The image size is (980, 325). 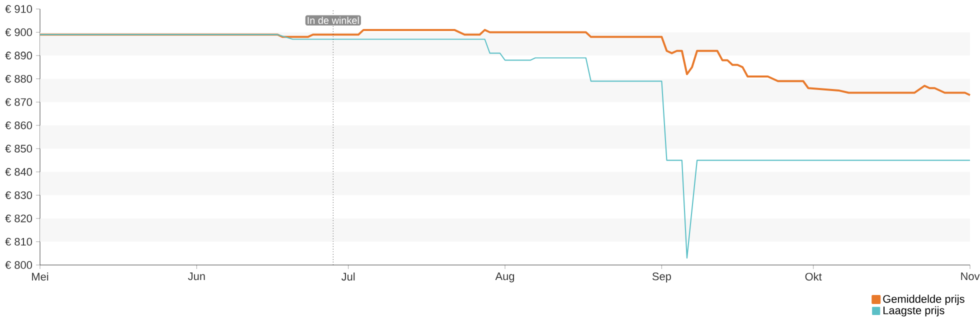 I want to click on y-tick-label: € 910, so click(x=18, y=9).